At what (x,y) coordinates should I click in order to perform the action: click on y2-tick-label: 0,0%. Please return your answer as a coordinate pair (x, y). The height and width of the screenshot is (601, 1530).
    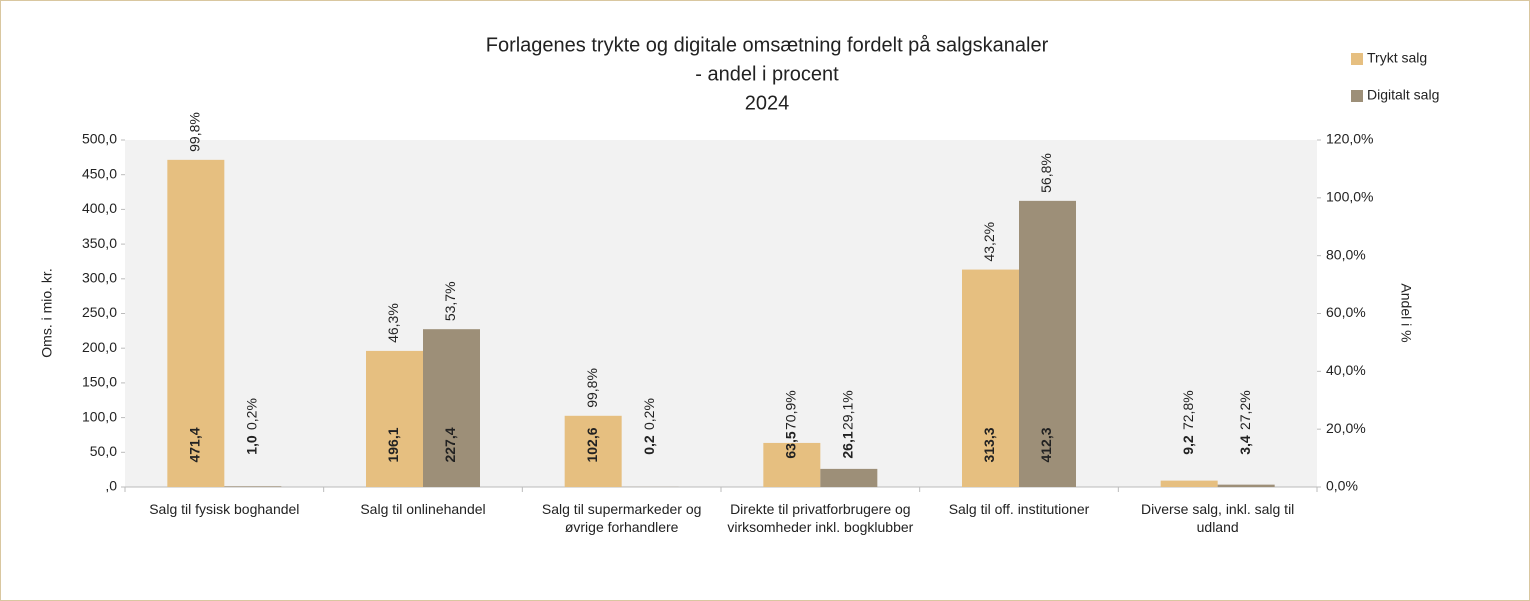
    Looking at the image, I should click on (1342, 486).